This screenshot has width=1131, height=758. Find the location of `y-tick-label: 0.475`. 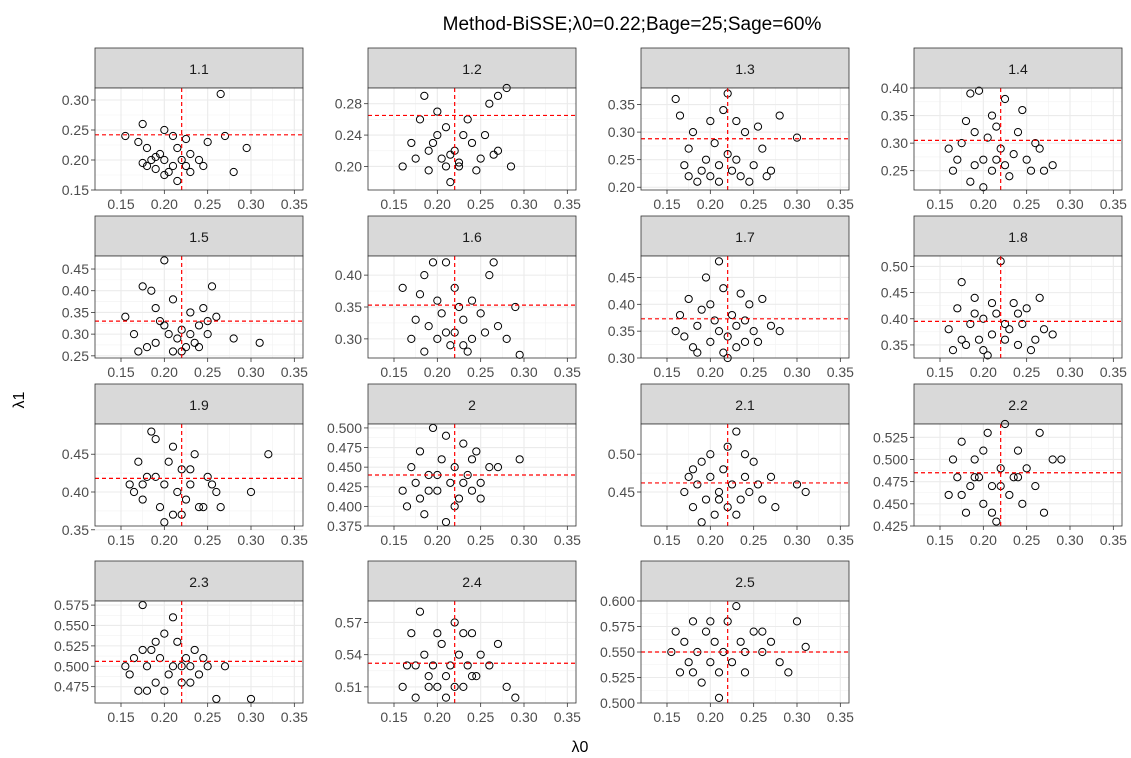

y-tick-label: 0.475 is located at coordinates (890, 482).